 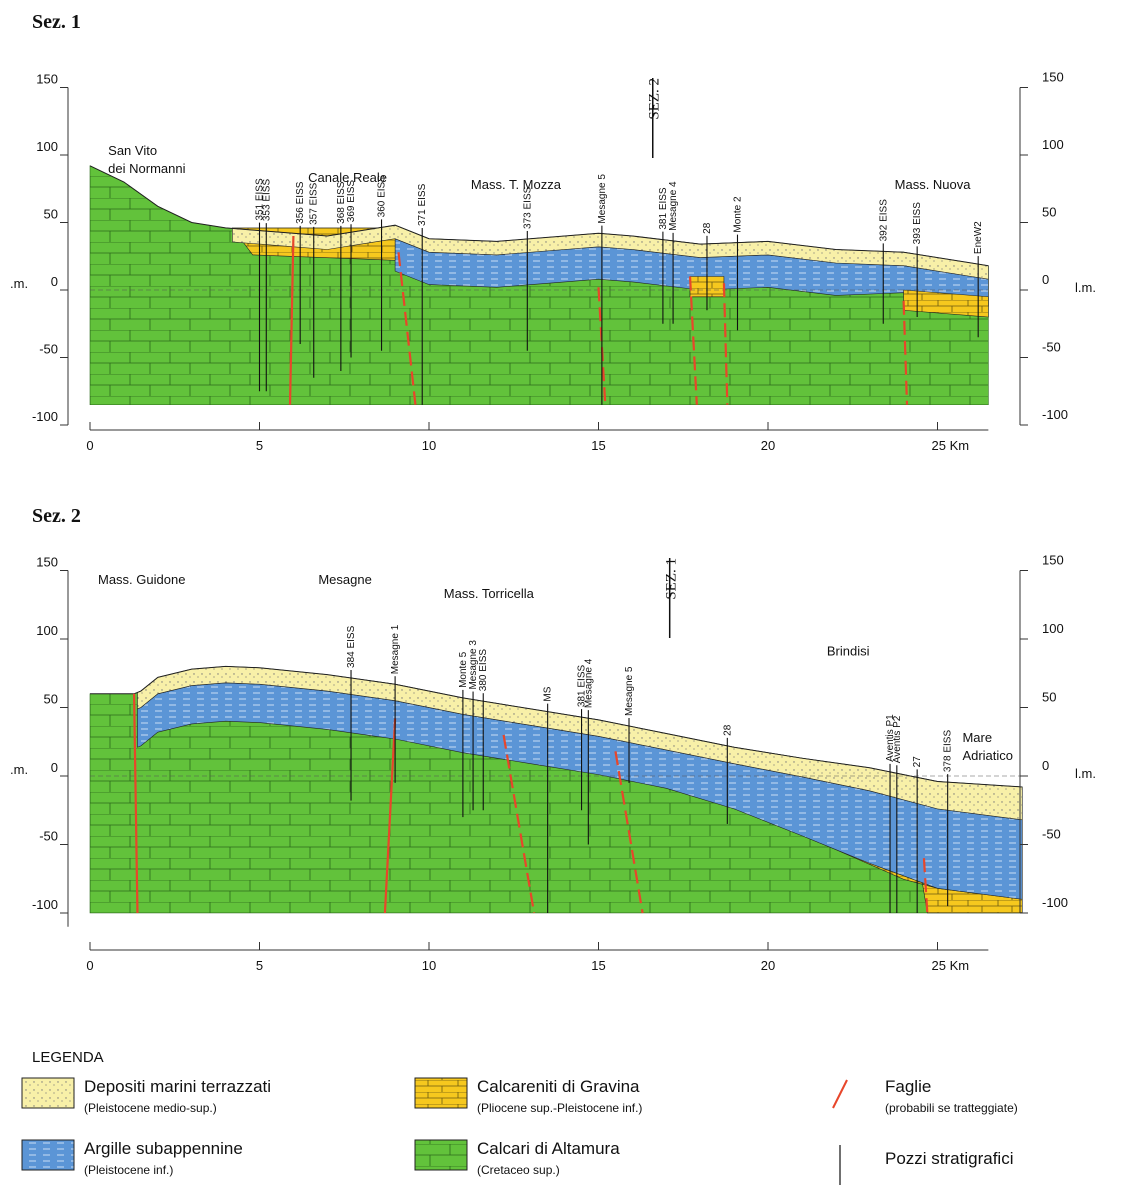 What do you see at coordinates (132, 150) in the screenshot?
I see `place-label: San Vito` at bounding box center [132, 150].